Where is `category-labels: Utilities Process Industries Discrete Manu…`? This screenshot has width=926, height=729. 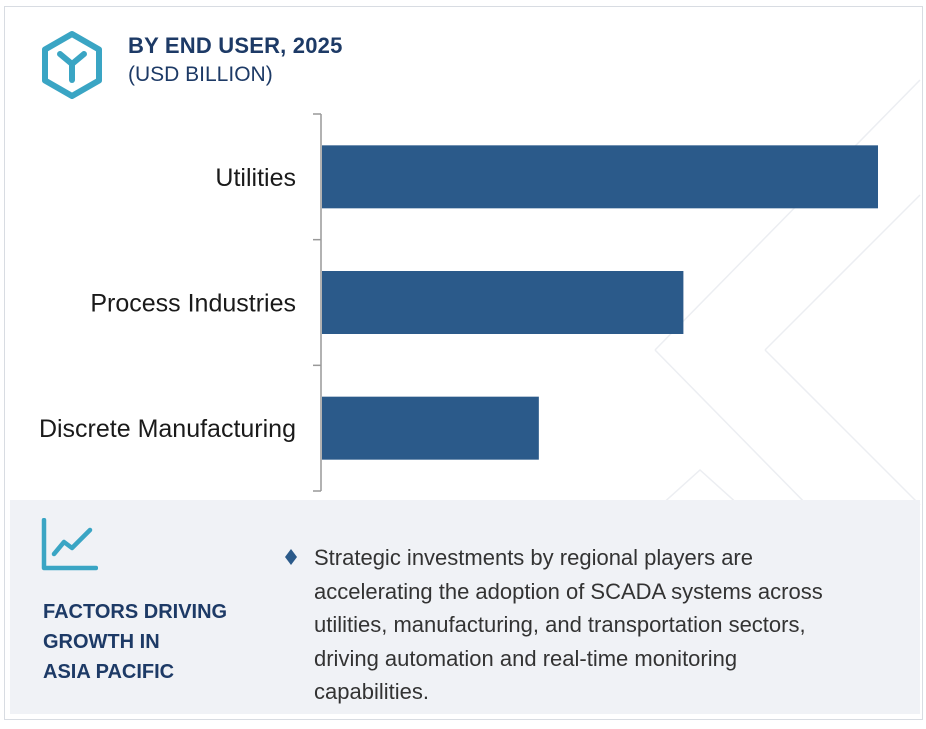 category-labels: Utilities Process Industries Discrete Manu… is located at coordinates (167, 303).